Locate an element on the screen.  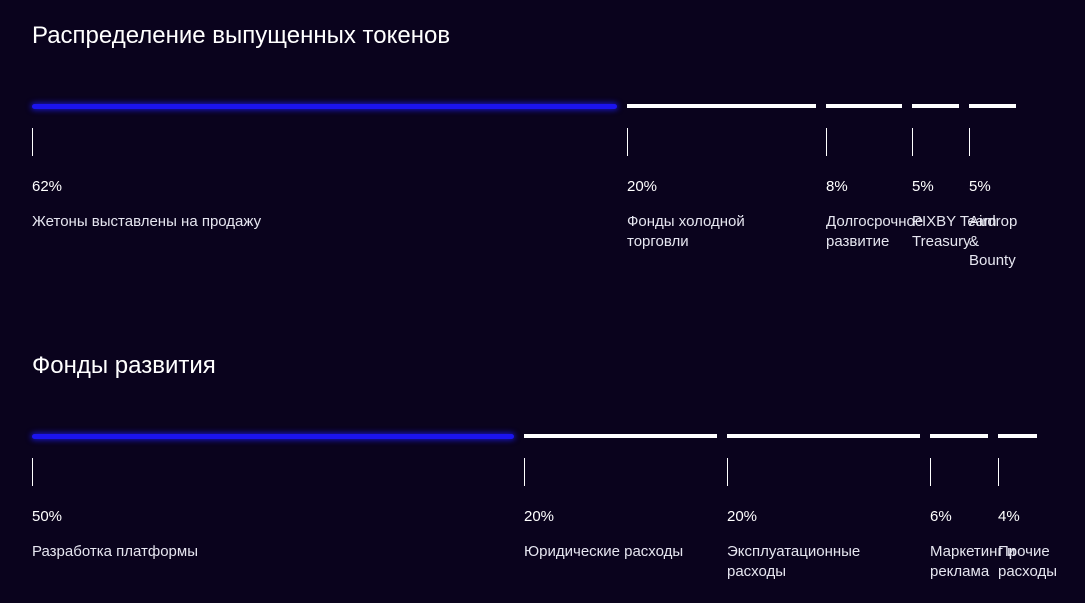
segment-label: Разработка платформы is located at coordinates (115, 551).